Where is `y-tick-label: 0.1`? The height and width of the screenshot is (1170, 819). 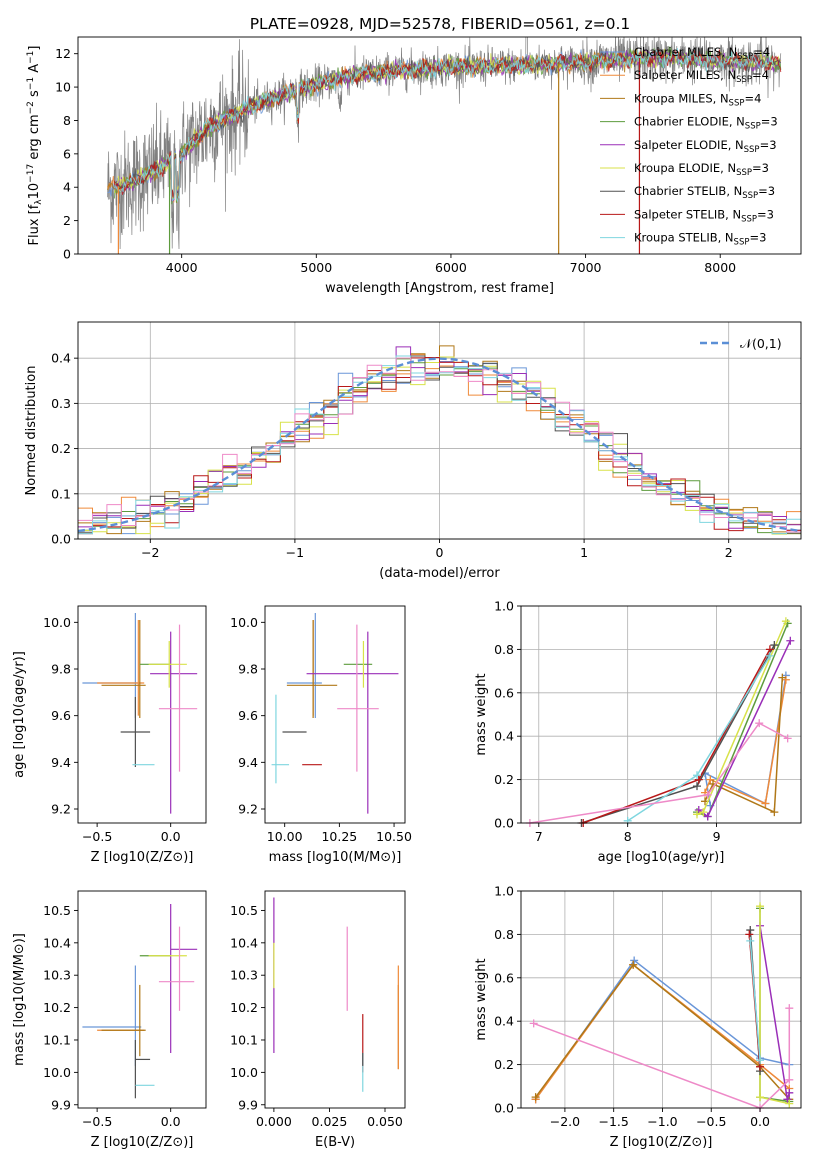 y-tick-label: 0.1 is located at coordinates (61, 493).